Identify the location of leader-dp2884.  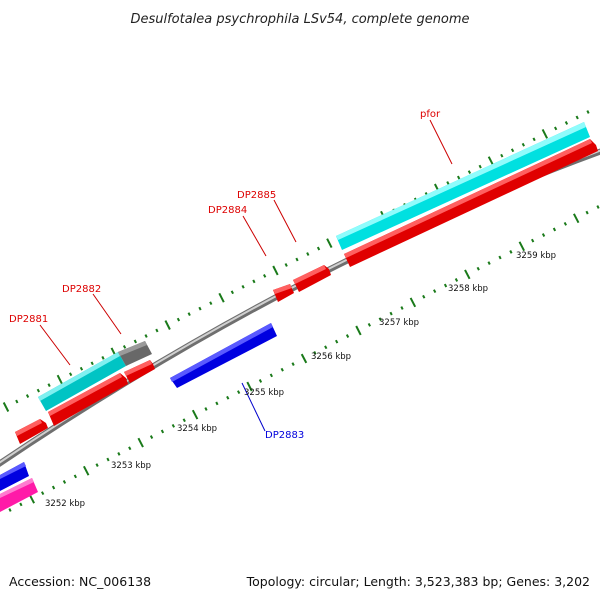
(254, 236).